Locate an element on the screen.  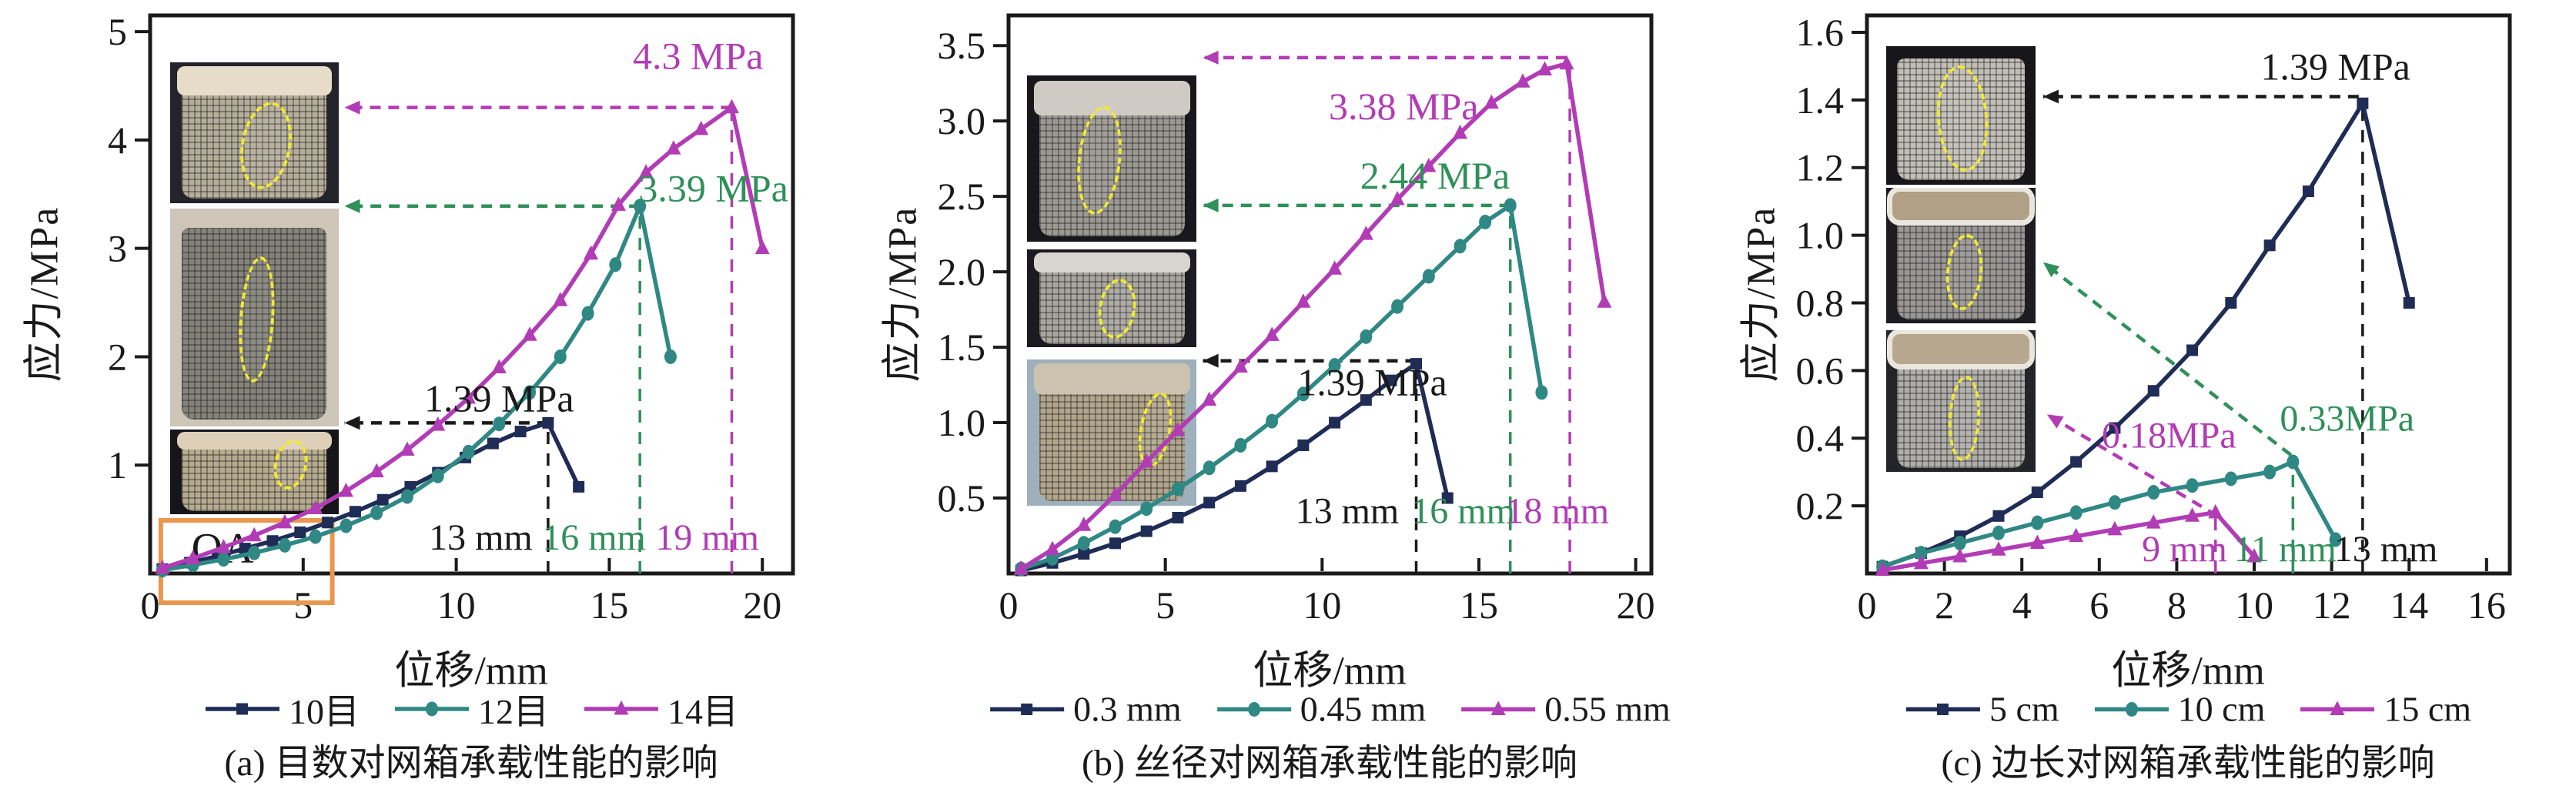
annotation-label: 9 mm is located at coordinates (2184, 549).